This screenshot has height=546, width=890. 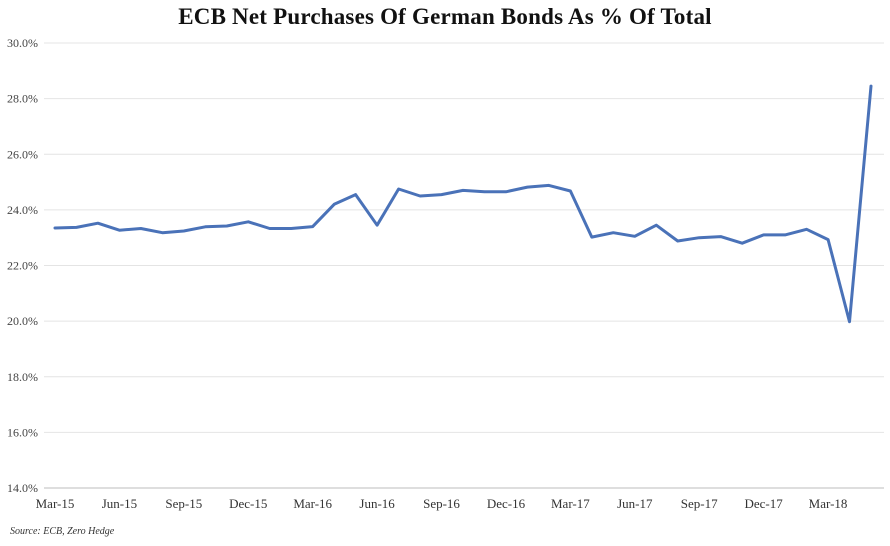 What do you see at coordinates (635, 503) in the screenshot?
I see `x-tick-label: Jun-17` at bounding box center [635, 503].